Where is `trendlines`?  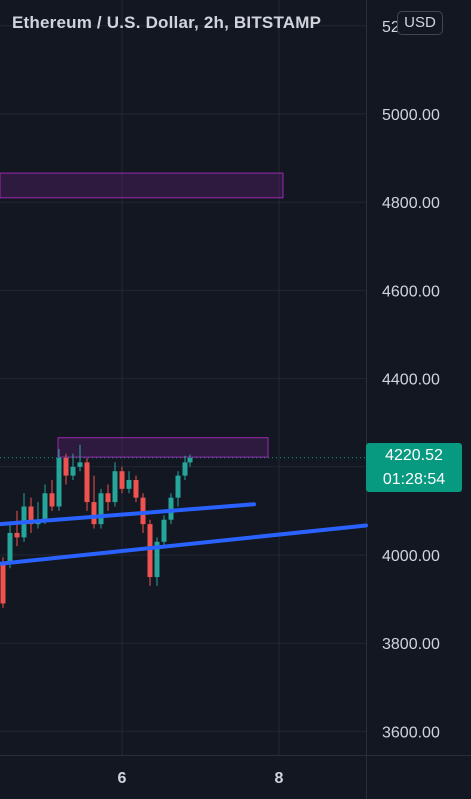 trendlines is located at coordinates (184, 534).